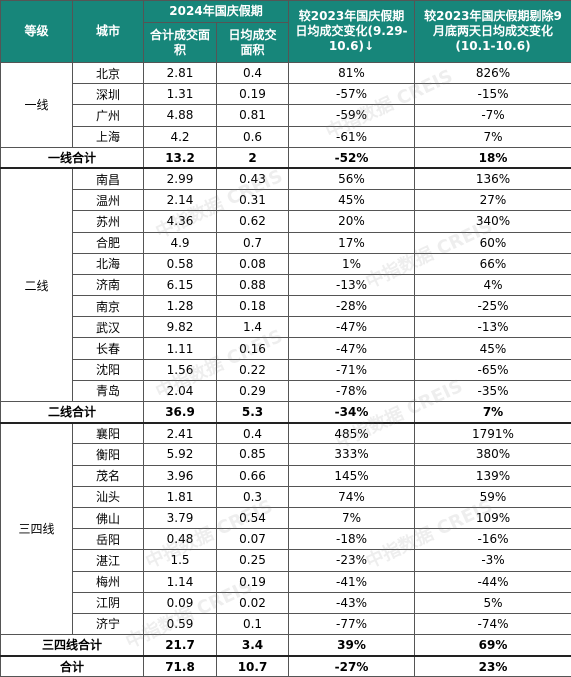 This screenshot has height=677, width=571. Describe the element at coordinates (286, 200) in the screenshot. I see `row: 温州 2.14 0.31 45% 27%` at that location.